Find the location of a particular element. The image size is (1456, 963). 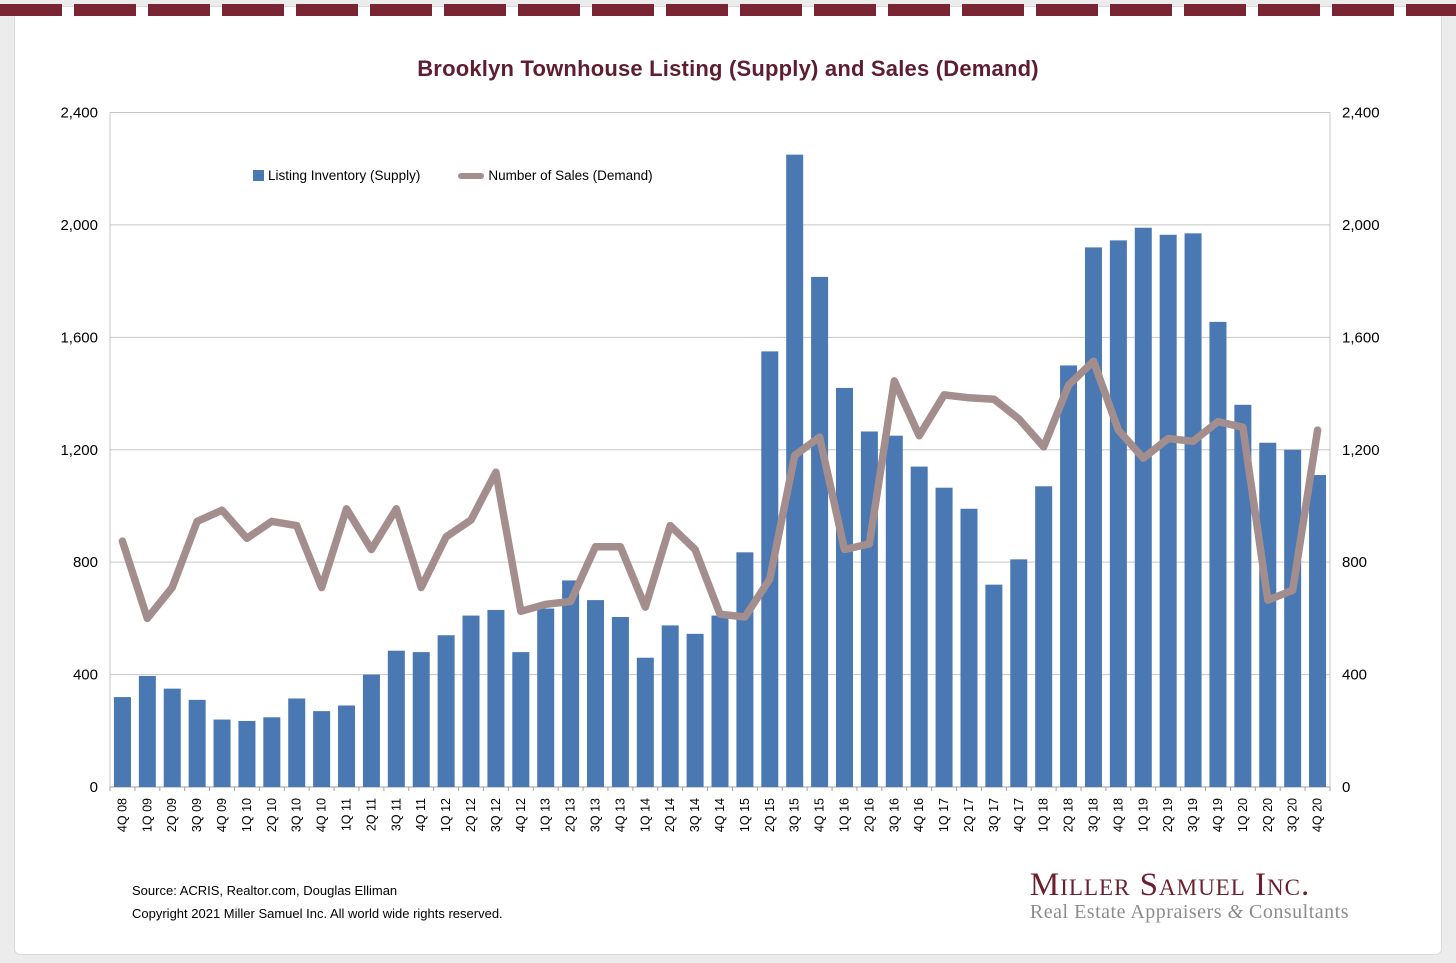

y-axis-label-right: 1,200 is located at coordinates (1361, 450).